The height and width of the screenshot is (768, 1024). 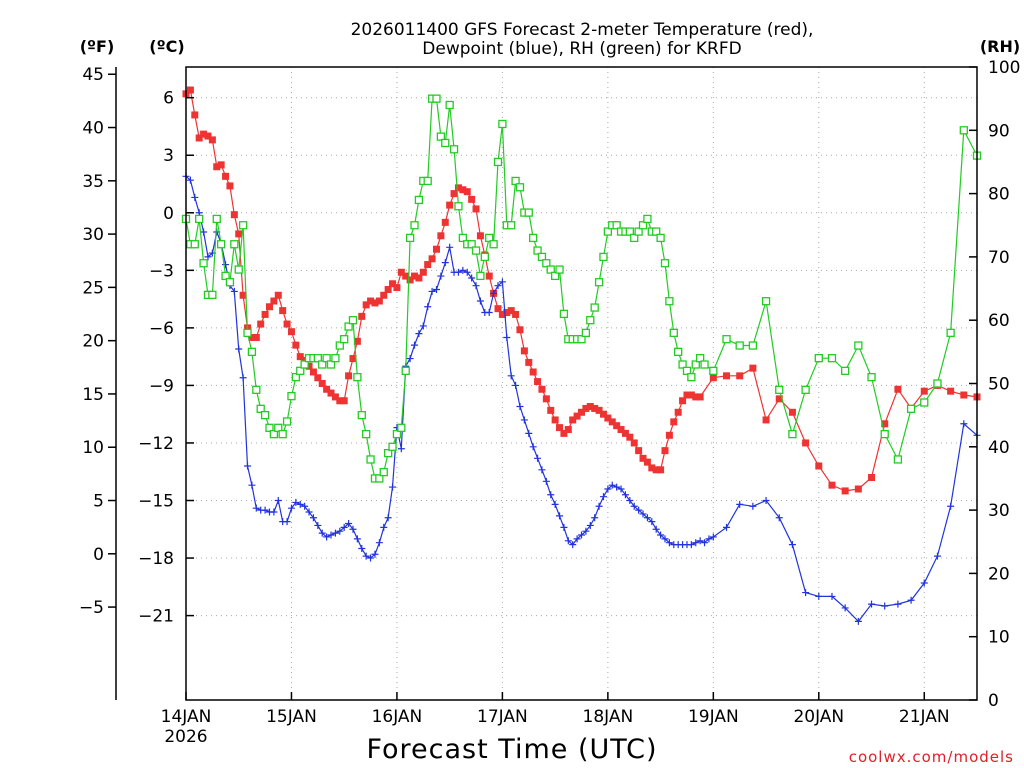 What do you see at coordinates (168, 214) in the screenshot?
I see `celsius-tick-label: 0` at bounding box center [168, 214].